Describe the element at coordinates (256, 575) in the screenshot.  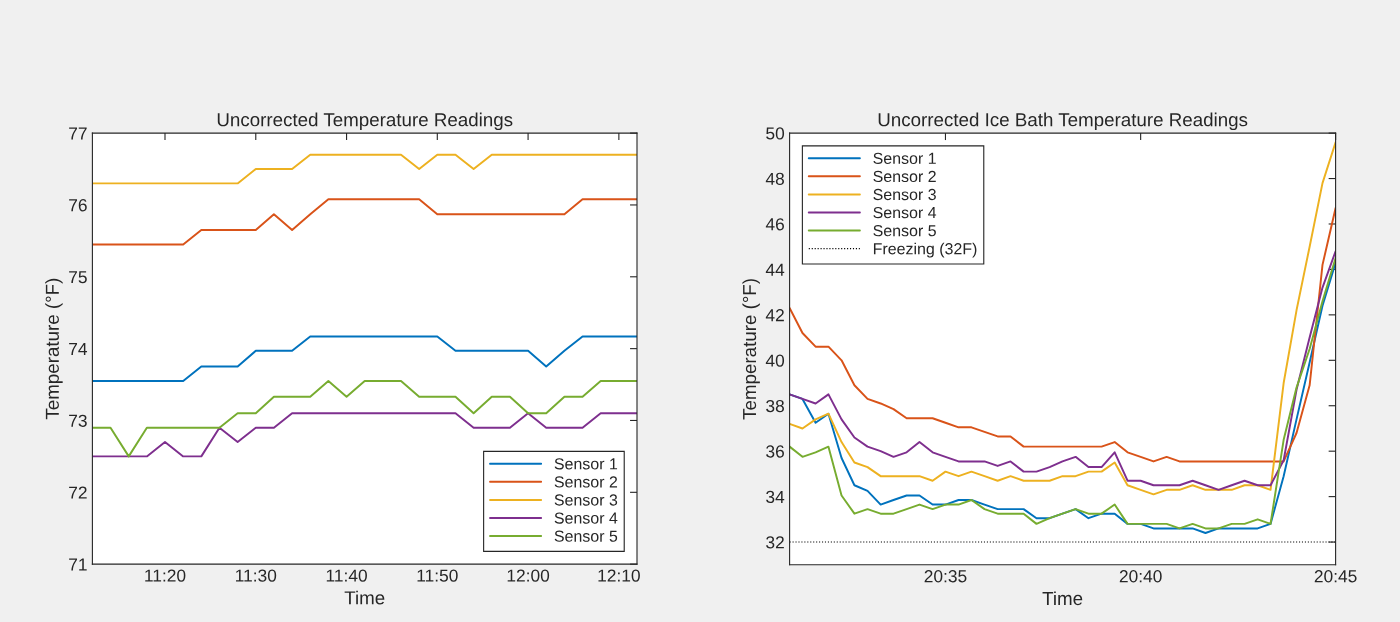
I see `x-tick-label: 11:30` at that location.